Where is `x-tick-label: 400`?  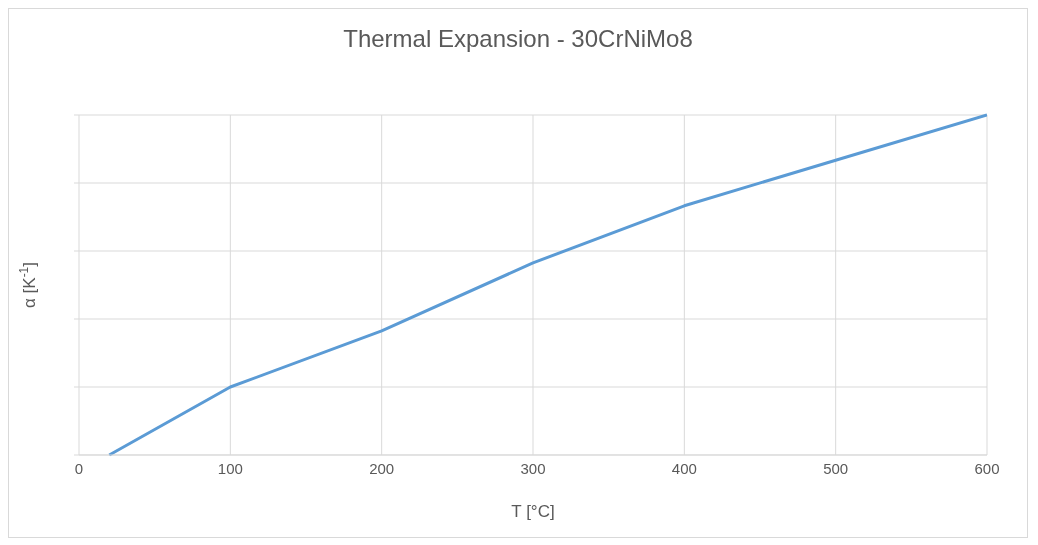 x-tick-label: 400 is located at coordinates (684, 468).